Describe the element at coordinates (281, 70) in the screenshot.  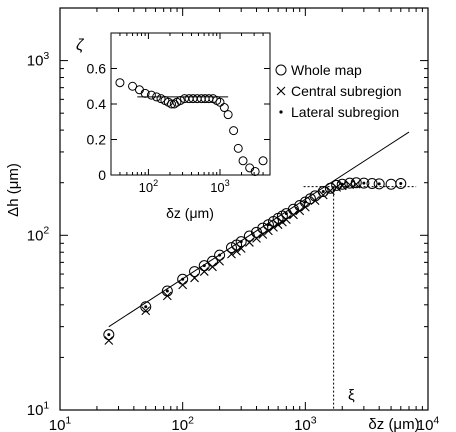
I see `legend-circle-marker` at that location.